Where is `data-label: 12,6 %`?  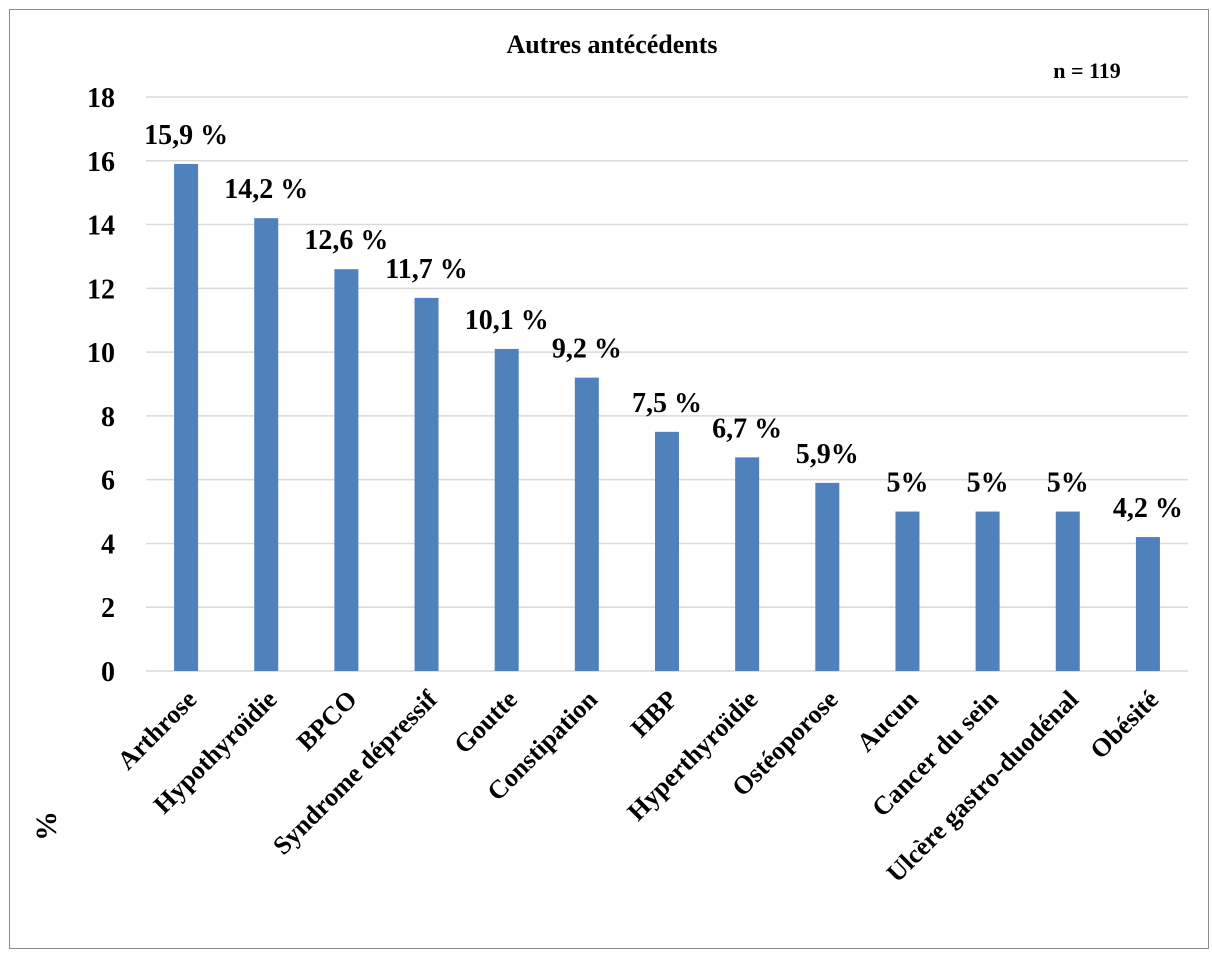 data-label: 12,6 % is located at coordinates (346, 240).